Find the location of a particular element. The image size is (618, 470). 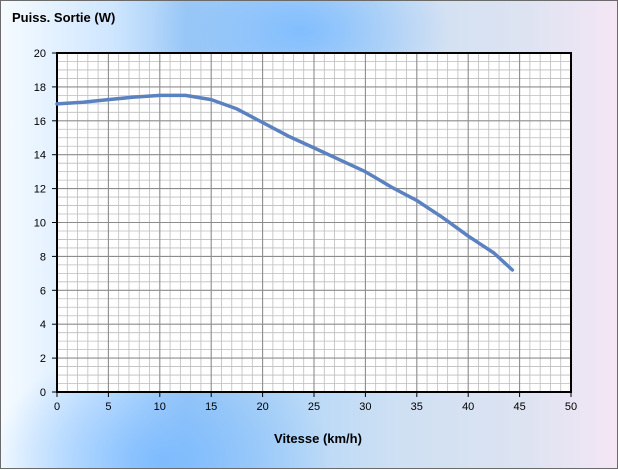

y-tick-label: 6 is located at coordinates (43, 291).